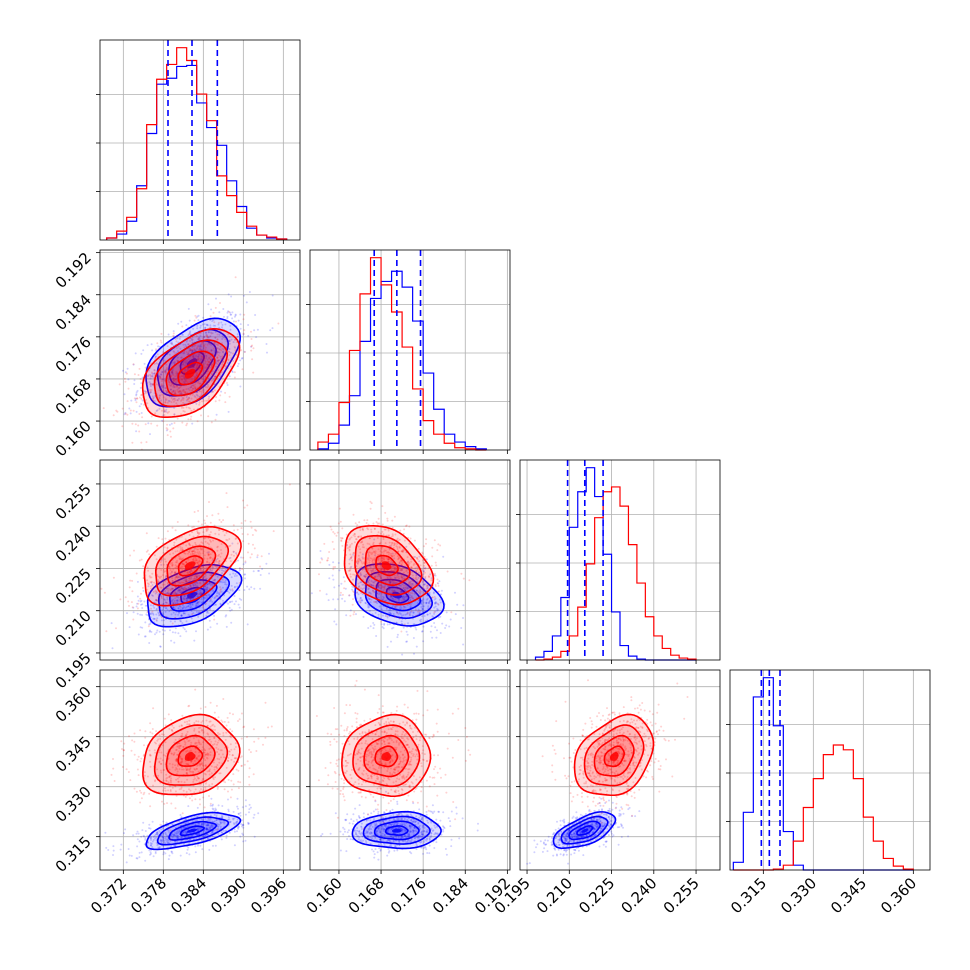 This screenshot has height=970, width=970. I want to click on pair-marks, so click(188, 776).